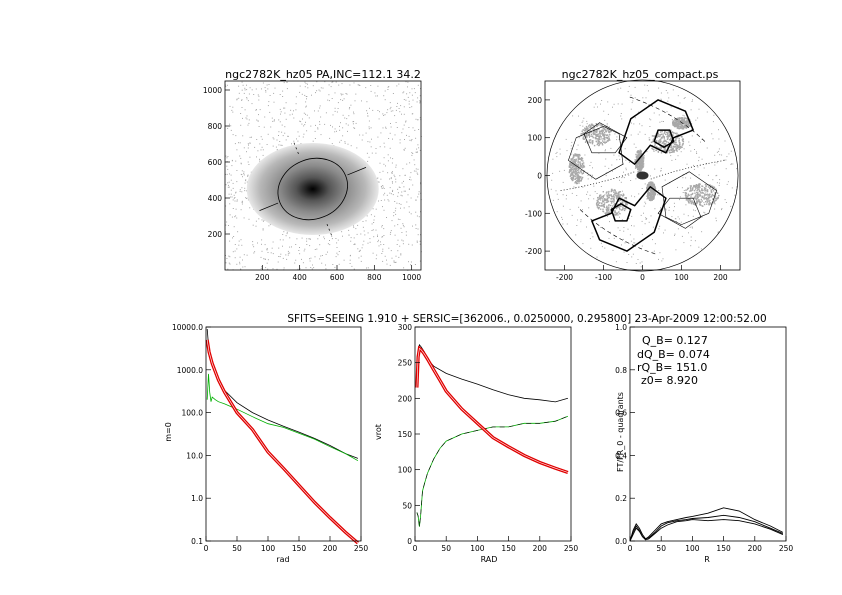  What do you see at coordinates (415, 548) in the screenshot?
I see `rotation-xtick-label: 0` at bounding box center [415, 548].